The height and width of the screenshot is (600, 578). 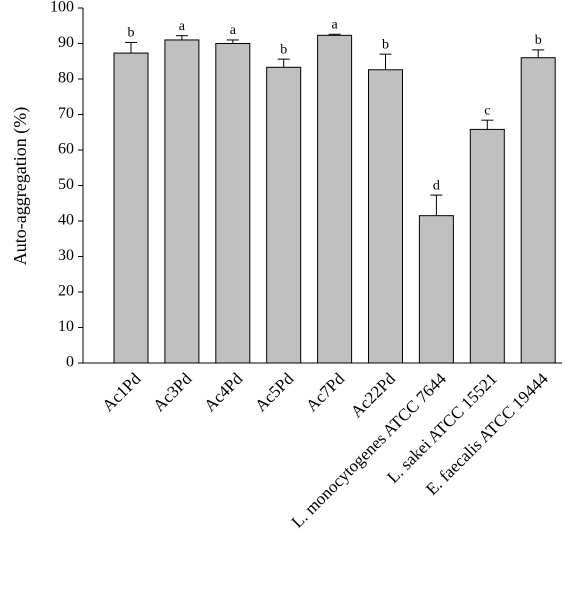 I want to click on y-tick-label: 100, so click(x=62, y=8).